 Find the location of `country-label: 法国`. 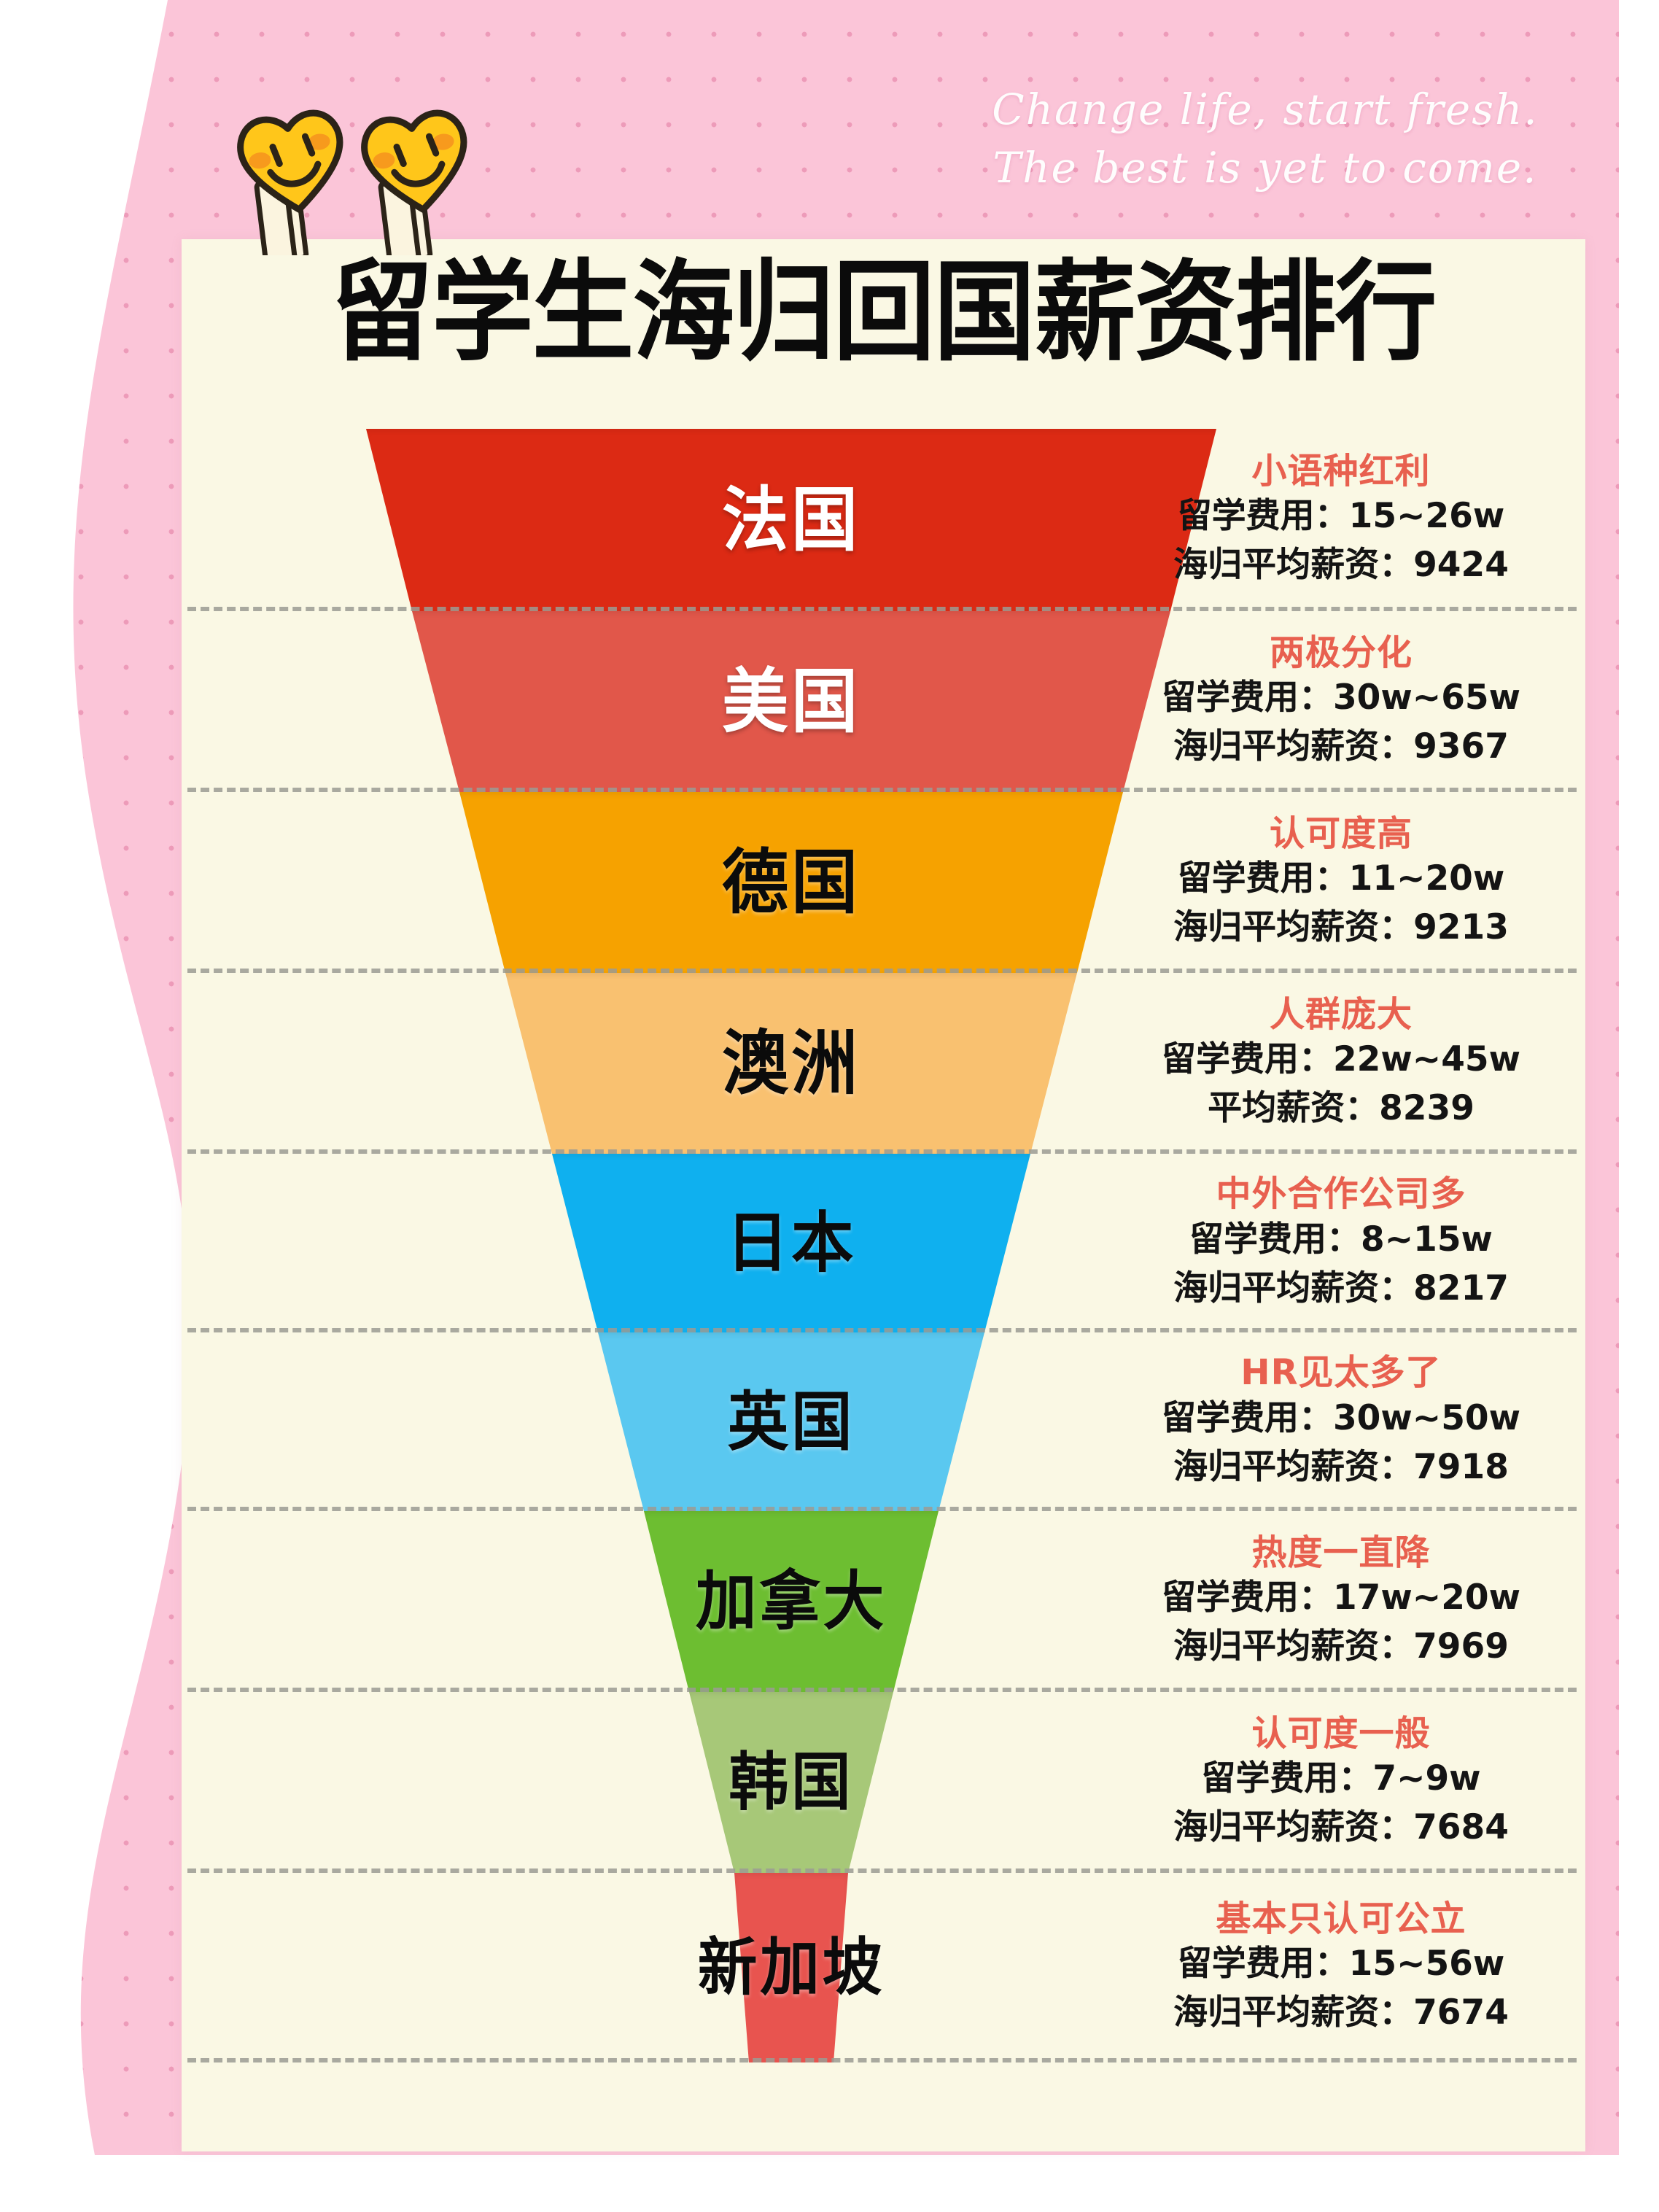

country-label: 法国 is located at coordinates (791, 520).